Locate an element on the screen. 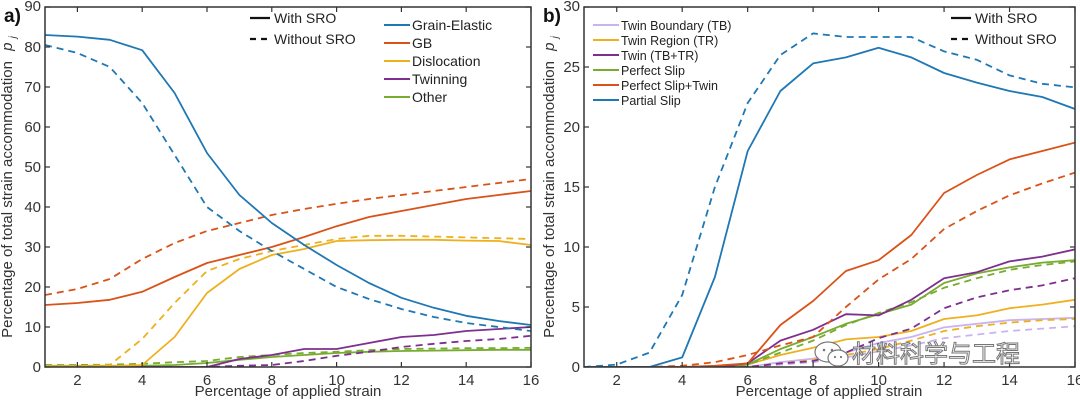 The height and width of the screenshot is (405, 1080). panel-a-color-legend: Grain-Elastic GB Dislocation Twinning Other is located at coordinates (438, 61).